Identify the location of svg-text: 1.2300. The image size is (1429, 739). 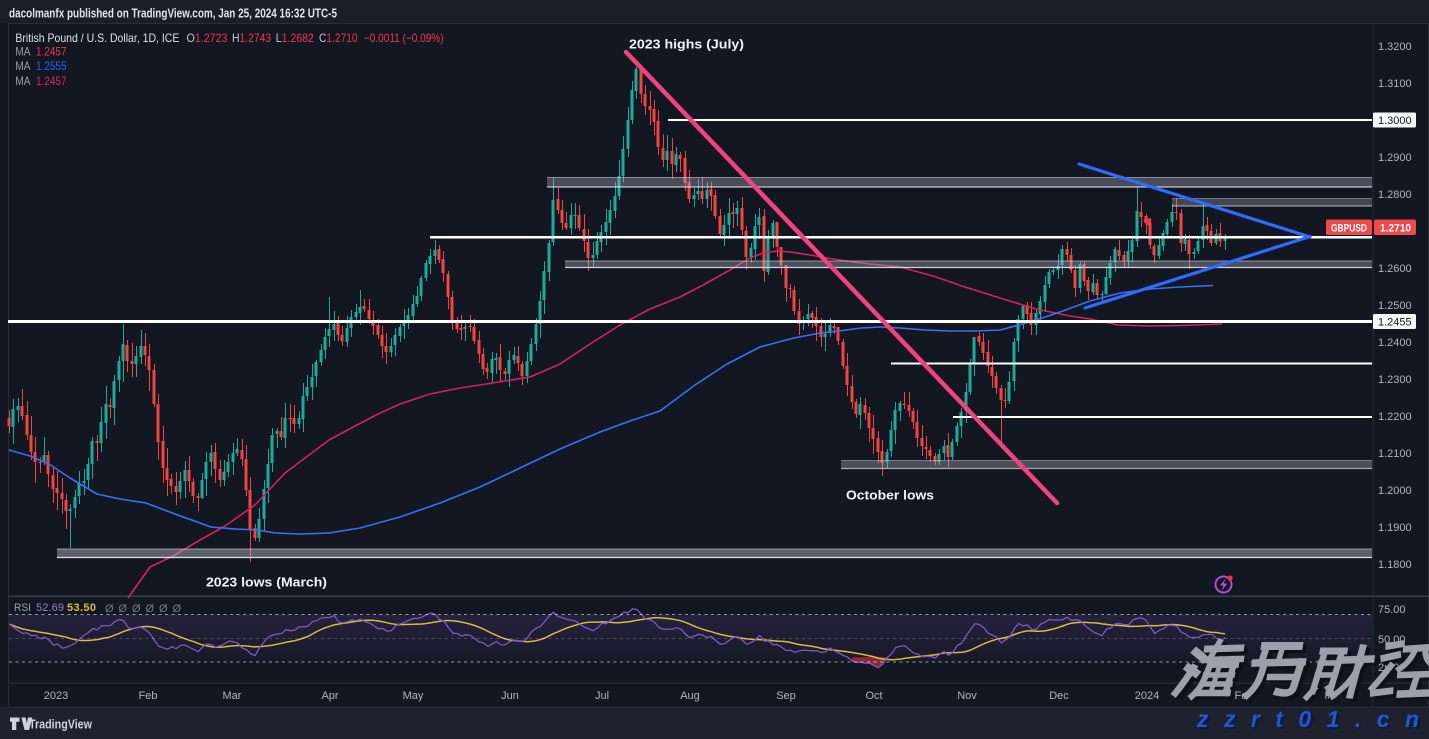
(1395, 380).